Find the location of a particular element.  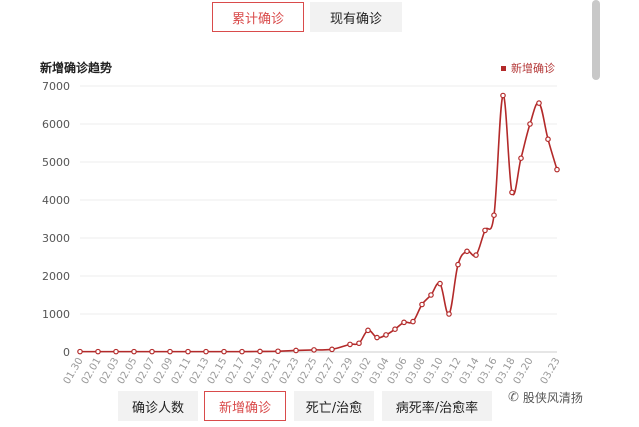

tab-confirmed-count: 确诊人数 is located at coordinates (158, 406).